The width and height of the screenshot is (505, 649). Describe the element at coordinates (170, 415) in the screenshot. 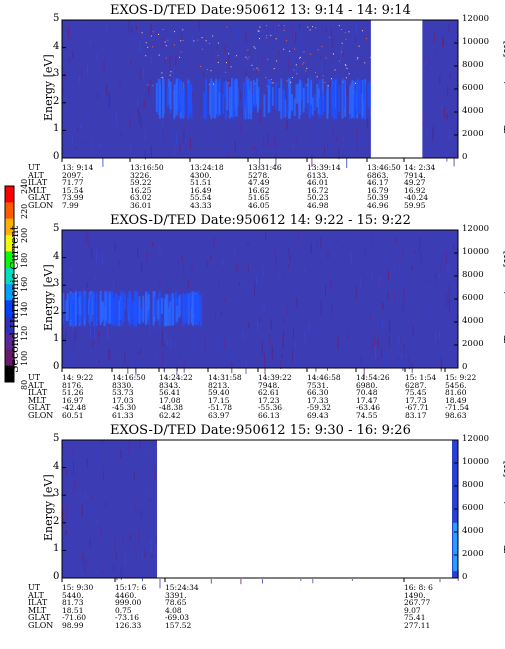

I see `ephemeris-value: 62.42` at that location.